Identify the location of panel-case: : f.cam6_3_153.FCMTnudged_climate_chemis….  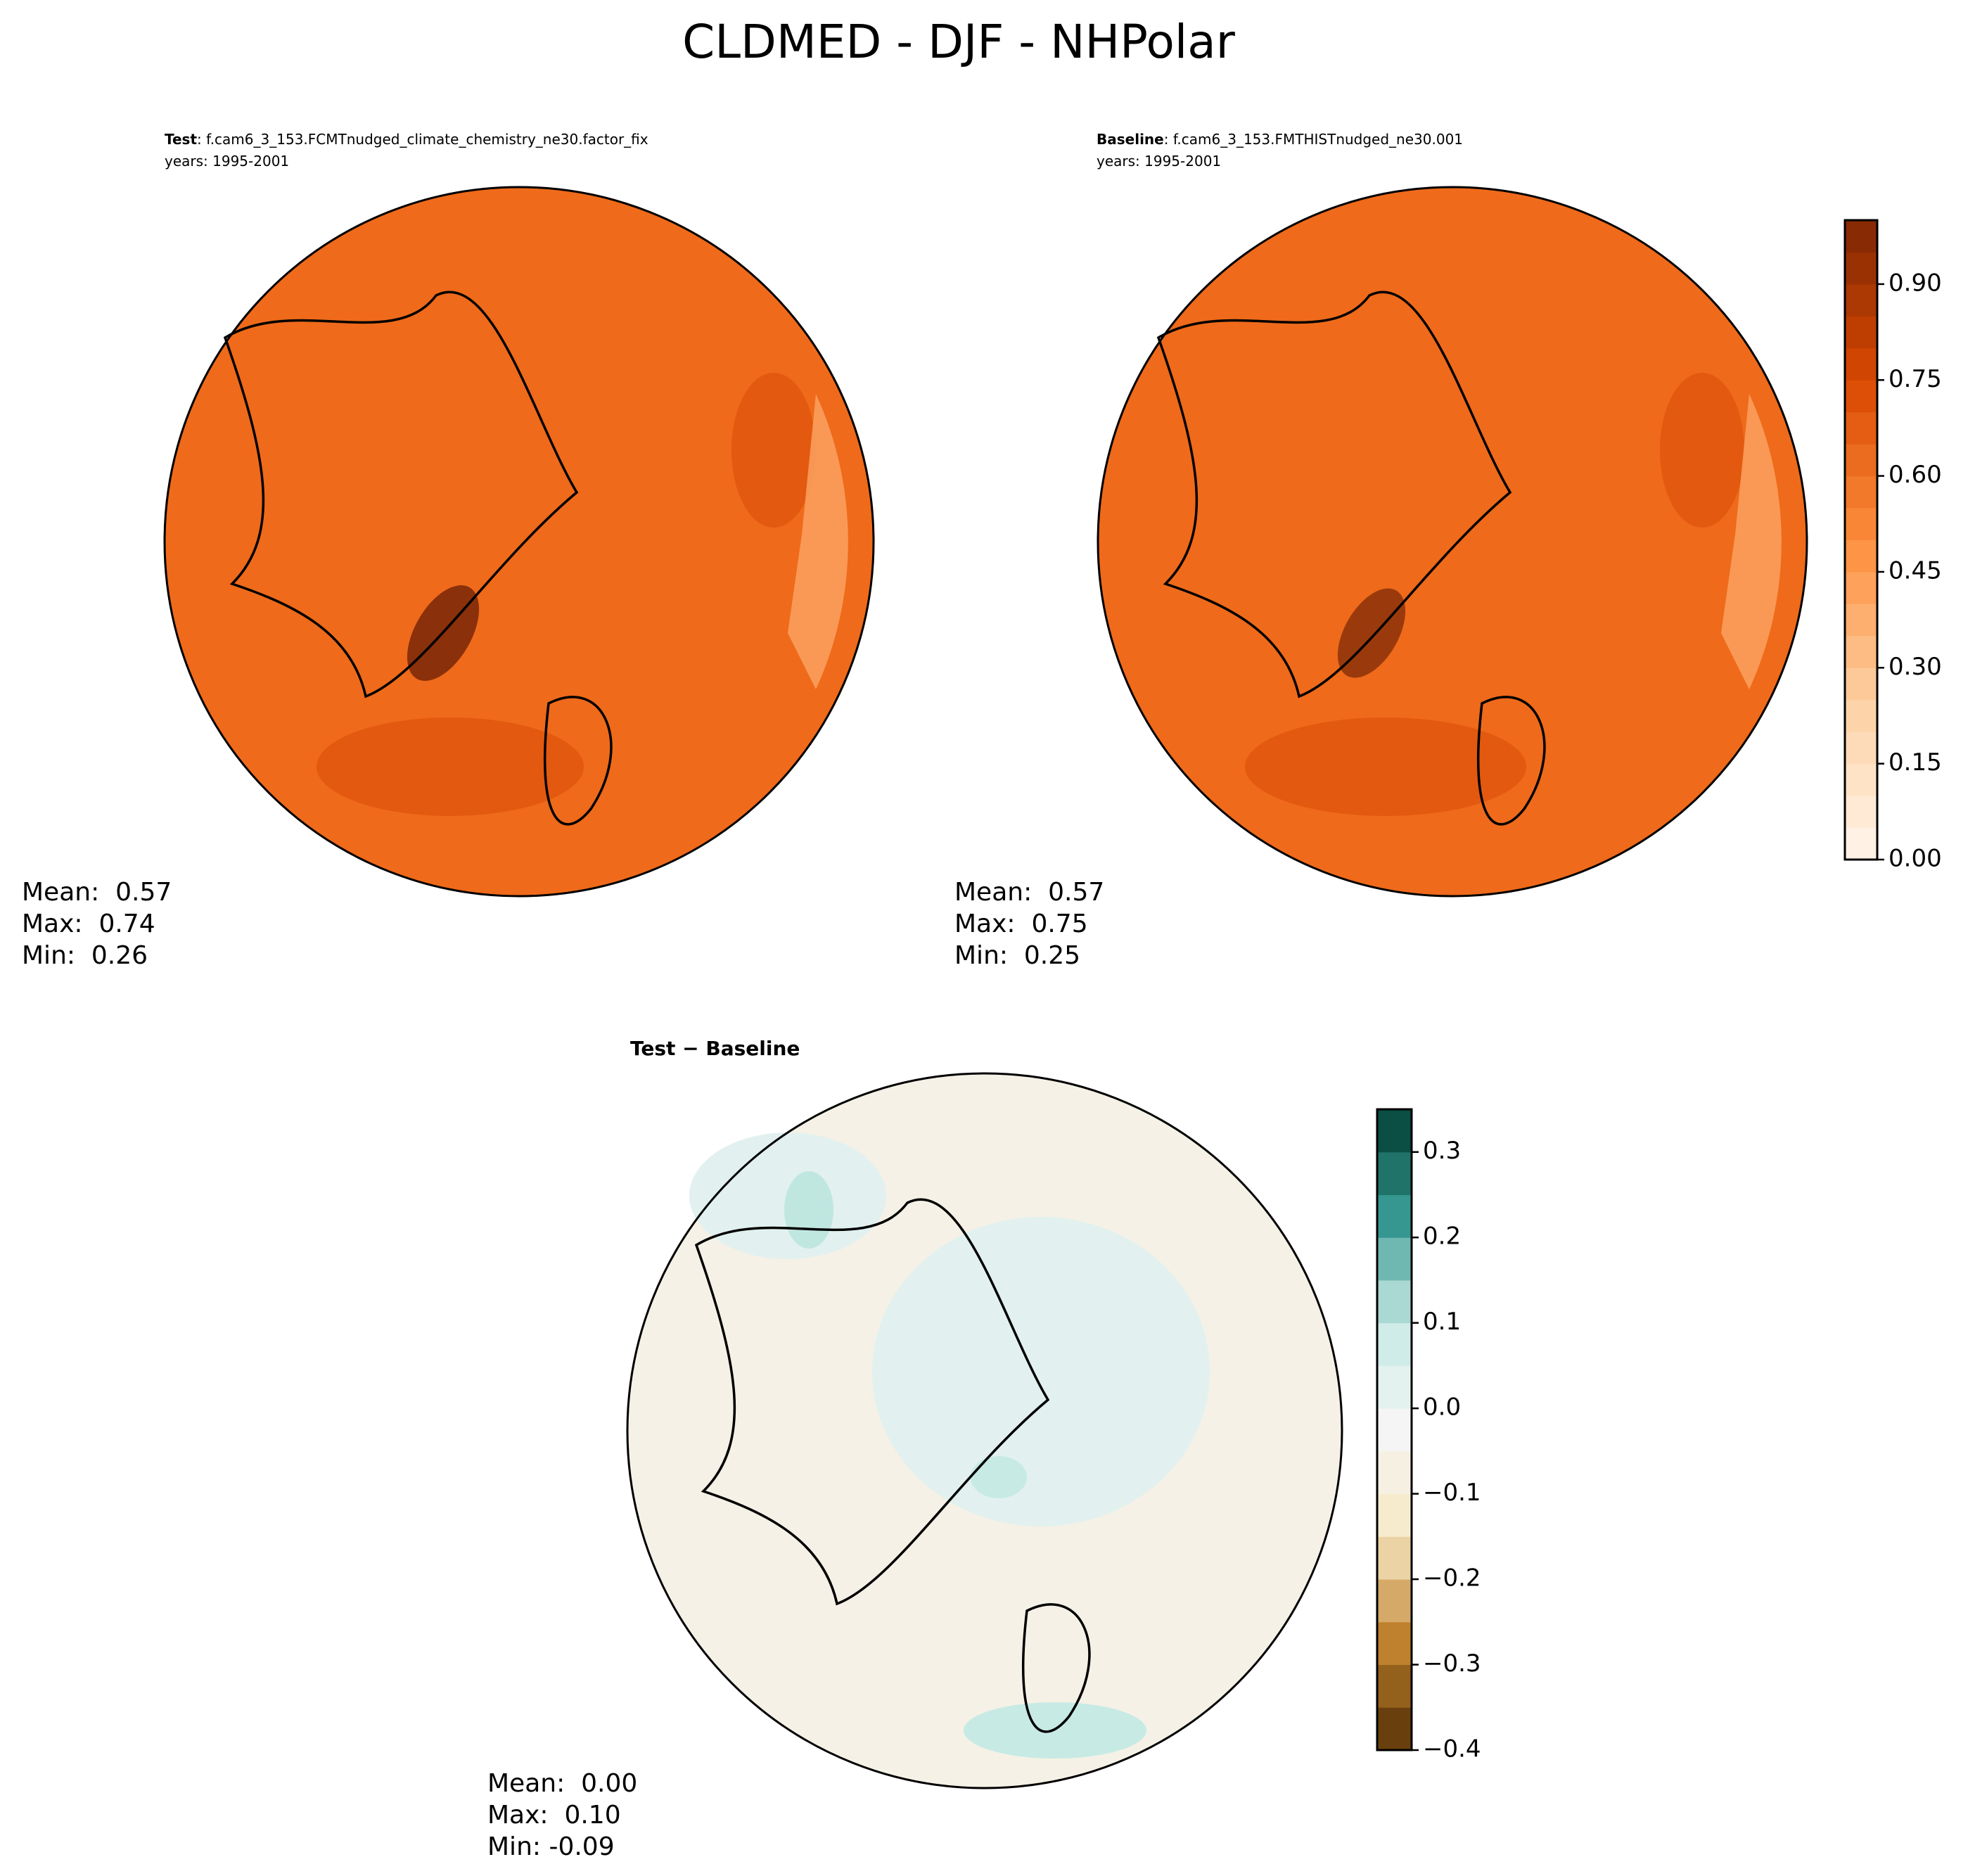
(422, 139).